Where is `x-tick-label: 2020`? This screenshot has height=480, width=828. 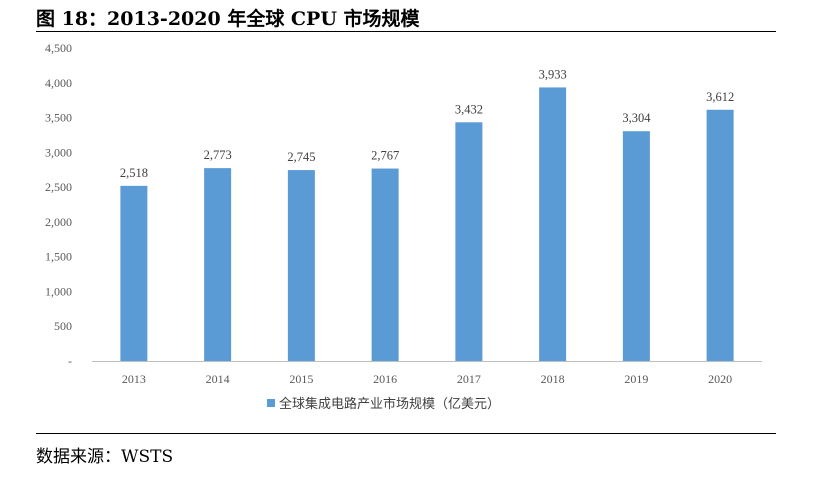
x-tick-label: 2020 is located at coordinates (720, 379).